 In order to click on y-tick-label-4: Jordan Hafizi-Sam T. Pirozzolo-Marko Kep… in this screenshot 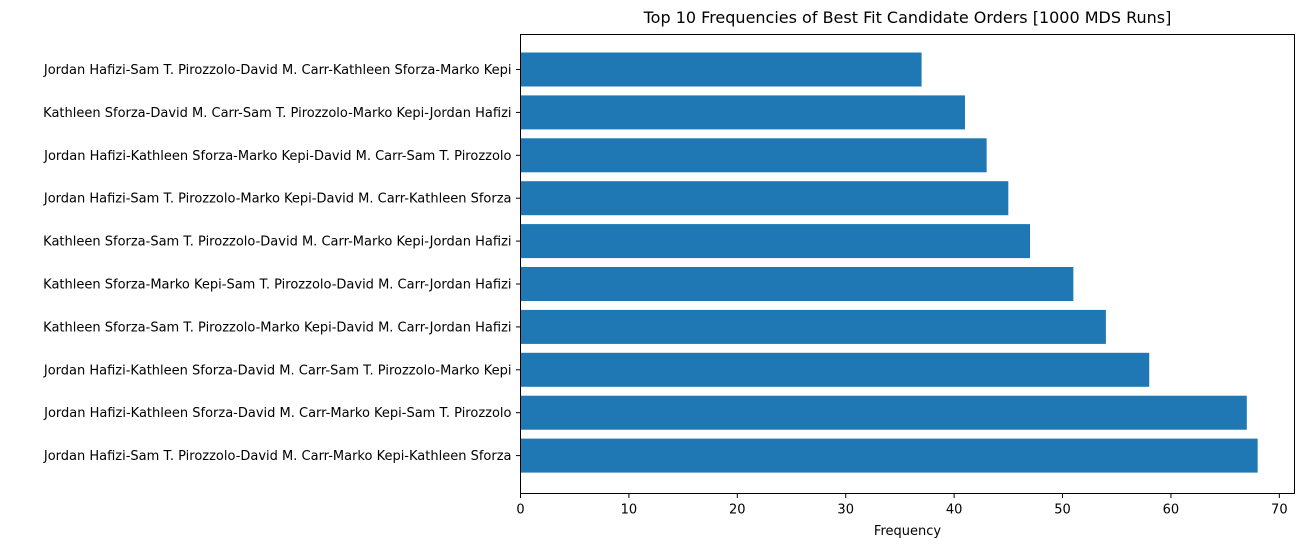, I will do `click(277, 199)`.